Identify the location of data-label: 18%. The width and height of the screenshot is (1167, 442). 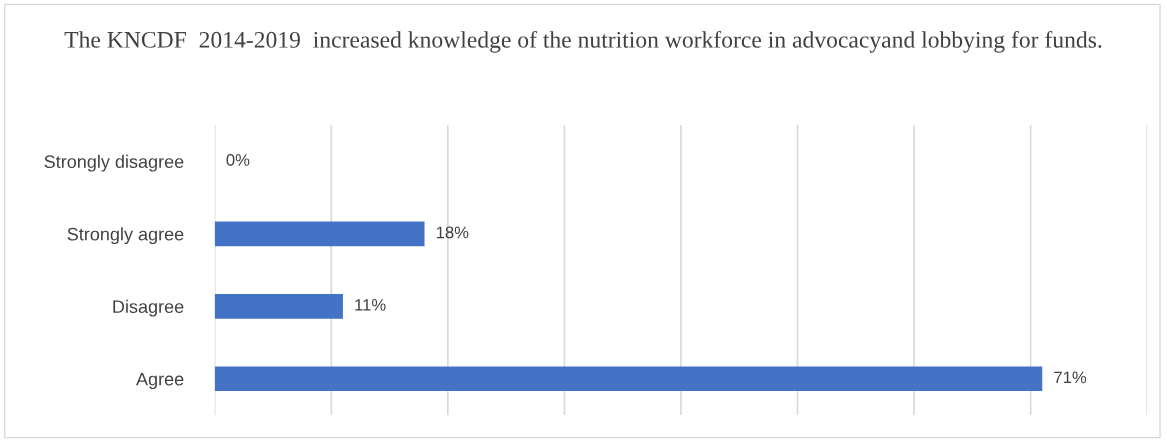
(452, 232).